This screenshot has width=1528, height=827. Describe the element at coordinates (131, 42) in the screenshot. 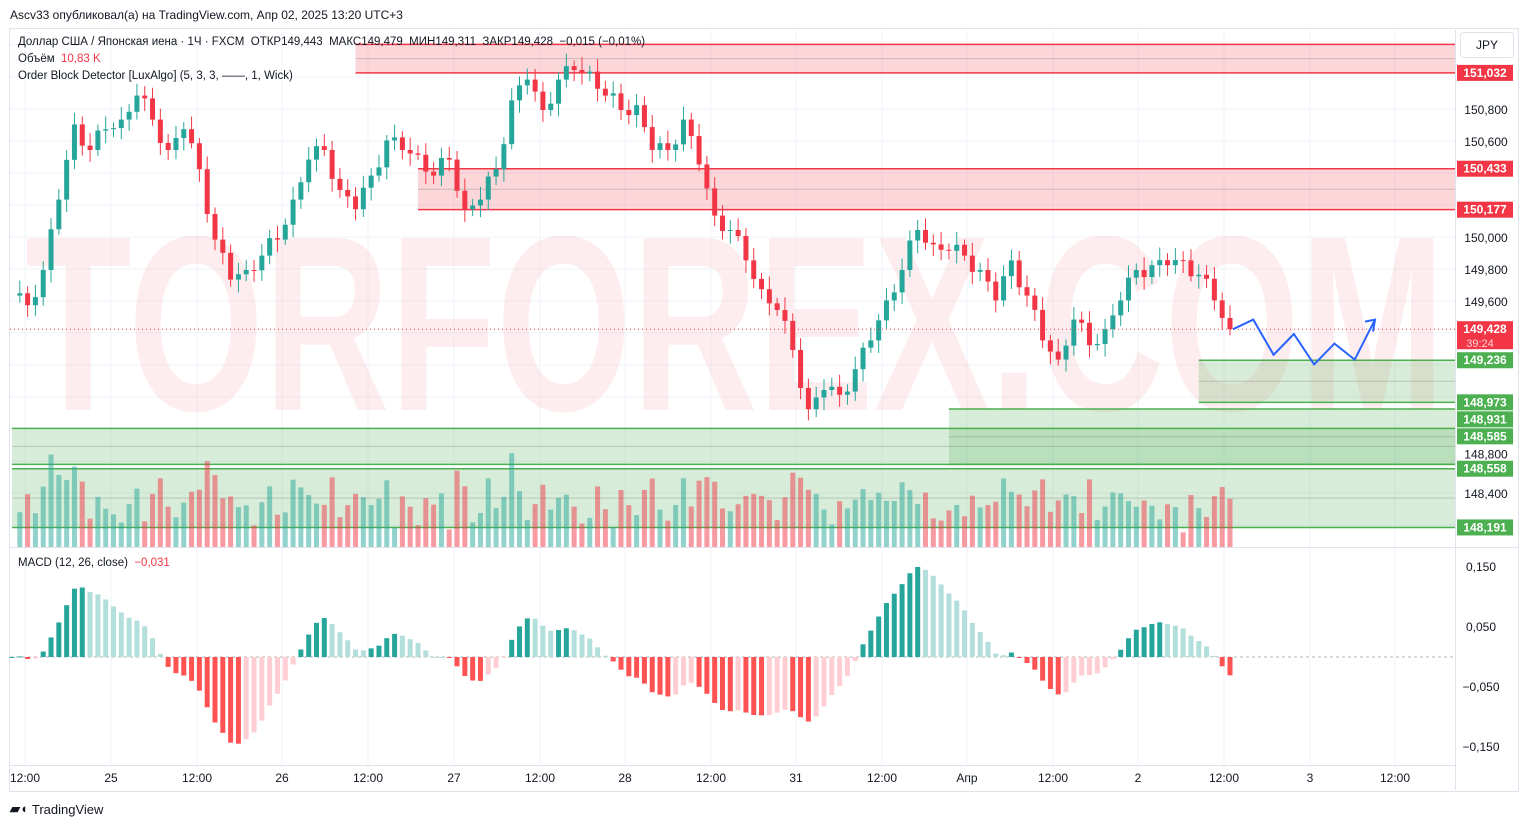

I see `symbol-name: Доллар США / Японская иена · 1Ч · FXCM` at that location.